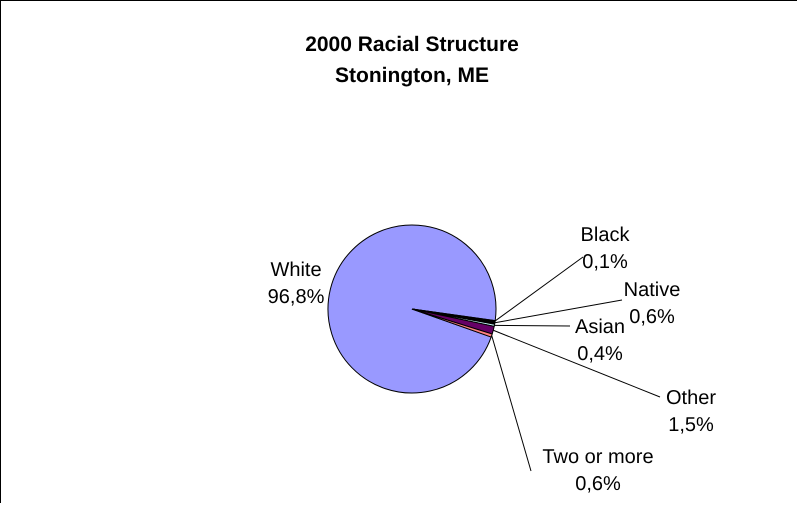 The width and height of the screenshot is (809, 506). What do you see at coordinates (605, 235) in the screenshot?
I see `slice-label: Black` at bounding box center [605, 235].